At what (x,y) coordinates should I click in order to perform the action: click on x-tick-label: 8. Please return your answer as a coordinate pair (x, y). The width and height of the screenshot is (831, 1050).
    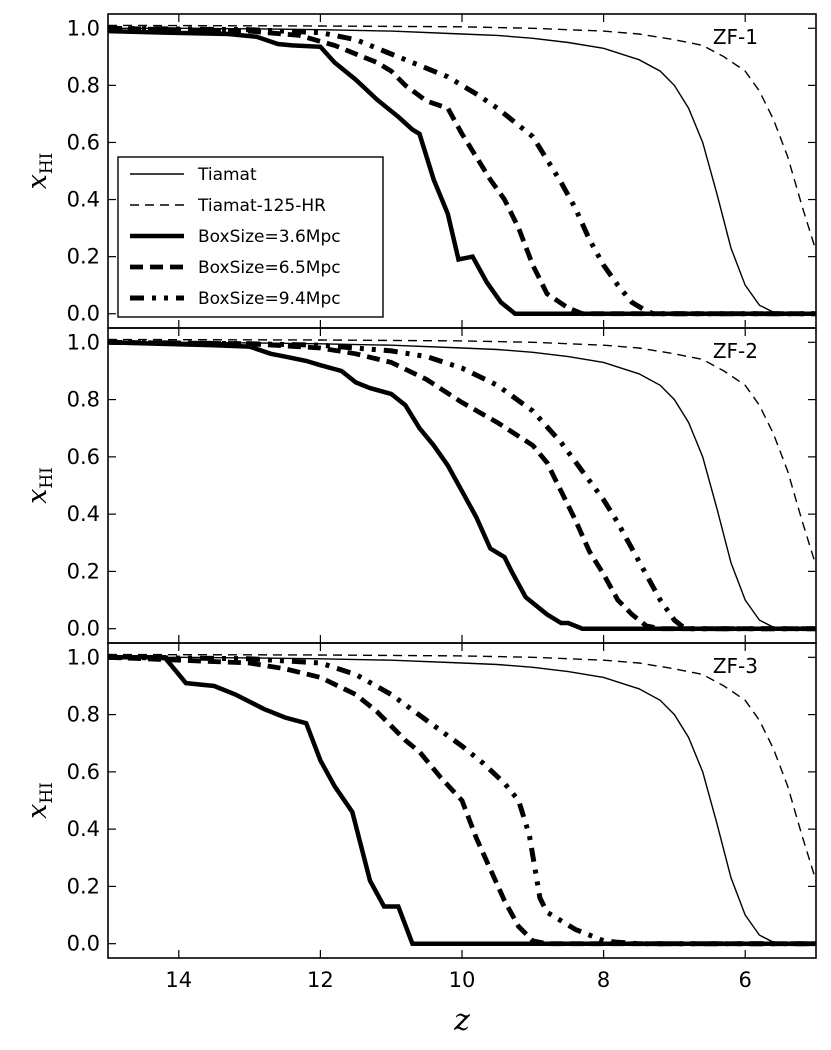
    Looking at the image, I should click on (603, 980).